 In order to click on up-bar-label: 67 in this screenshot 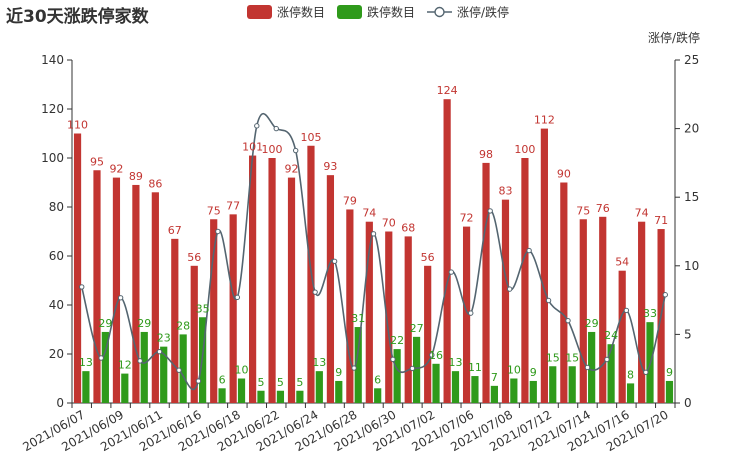, I will do `click(175, 230)`.